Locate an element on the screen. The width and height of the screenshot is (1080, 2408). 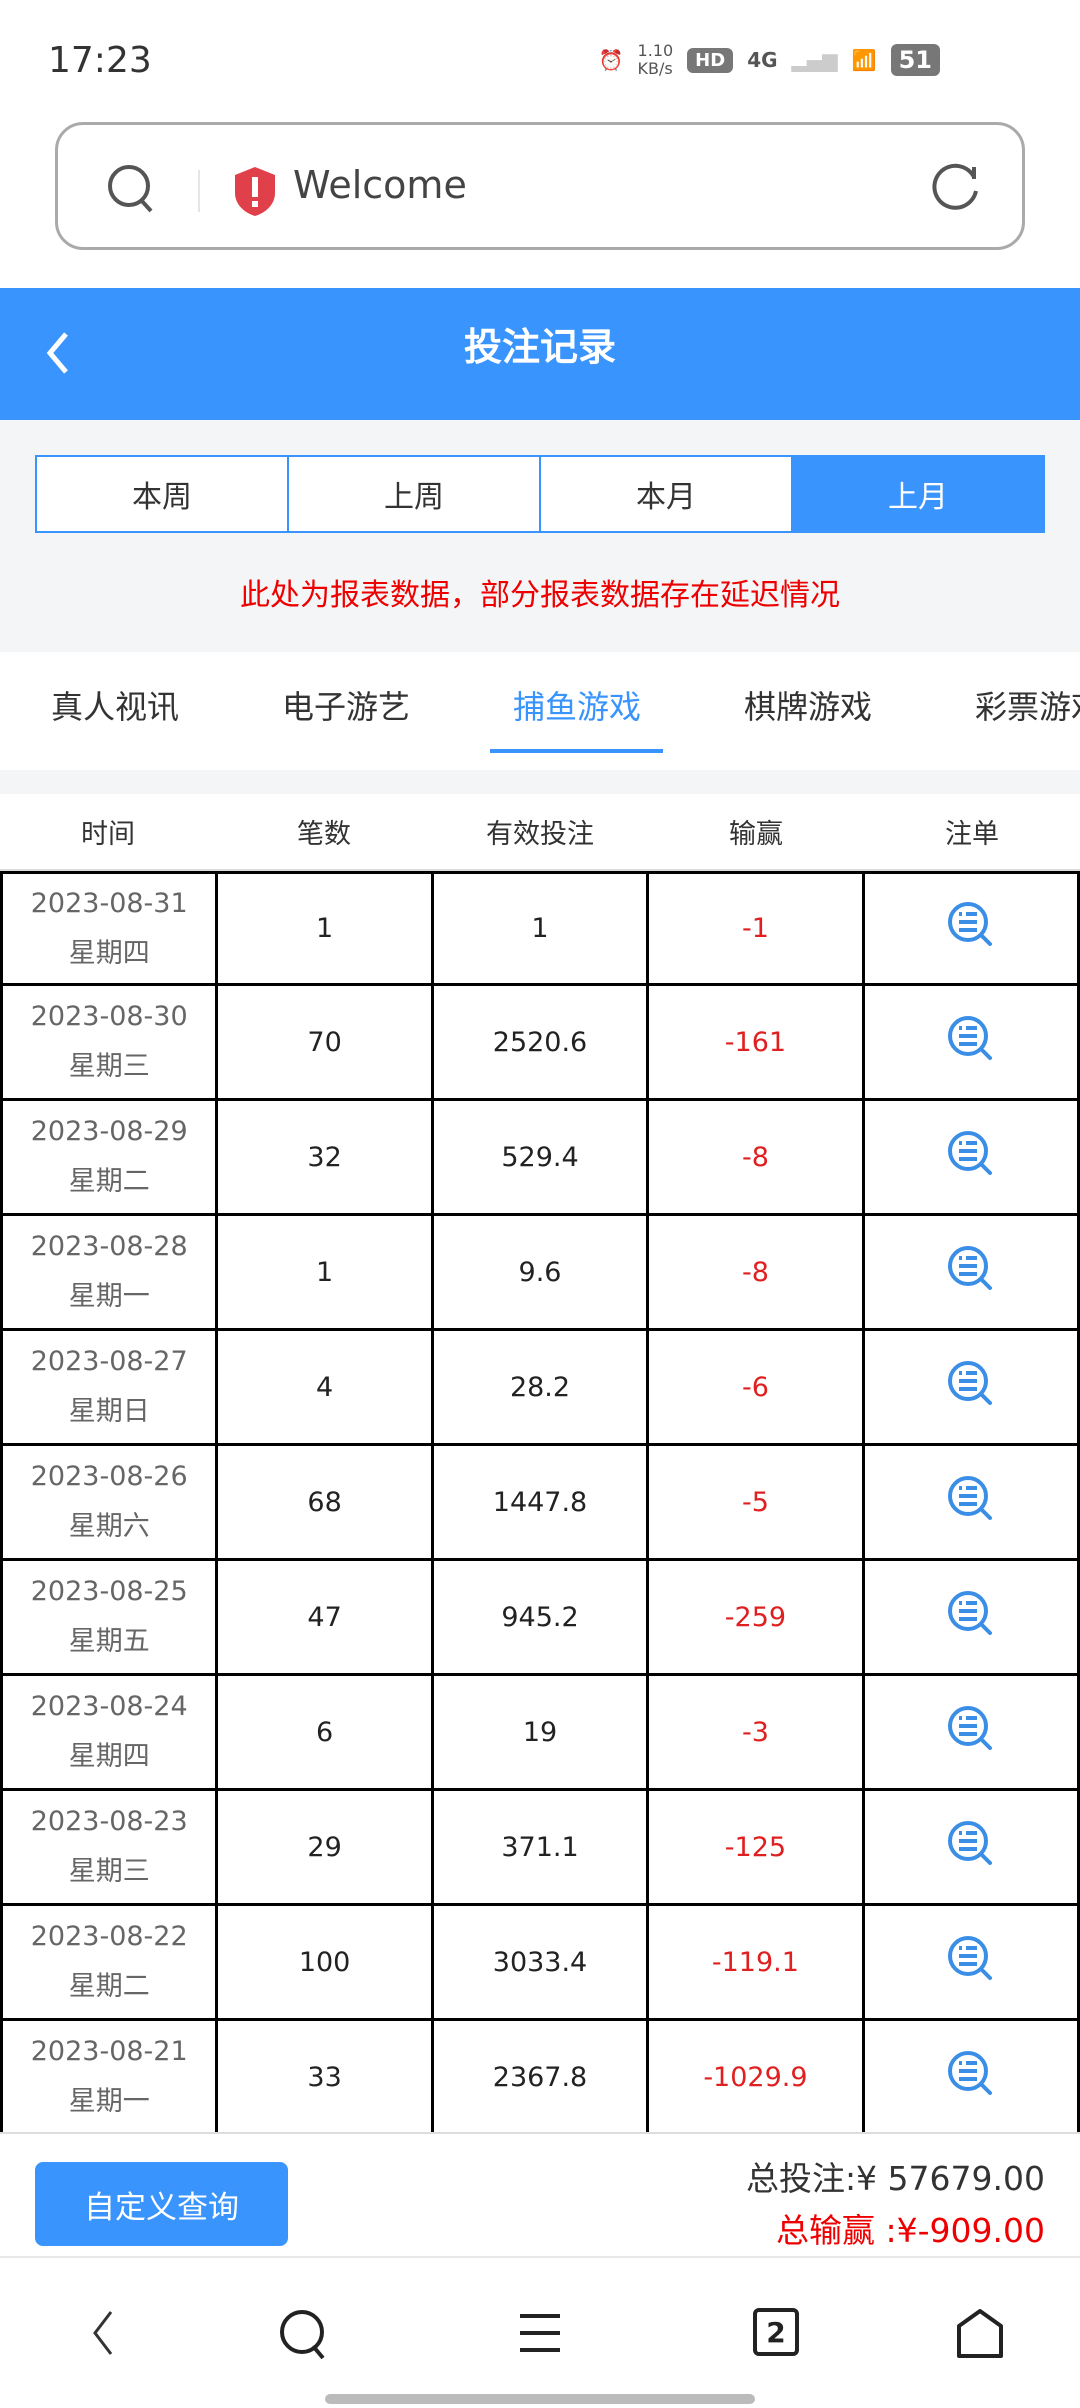
wifi-icon: 📶 is located at coordinates (864, 60).